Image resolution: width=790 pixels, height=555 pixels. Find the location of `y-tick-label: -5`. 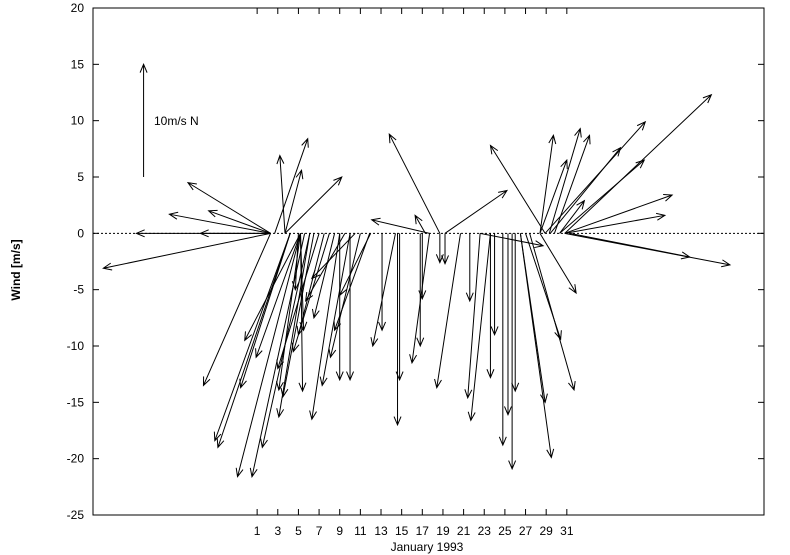

y-tick-label: -5 is located at coordinates (78, 290).